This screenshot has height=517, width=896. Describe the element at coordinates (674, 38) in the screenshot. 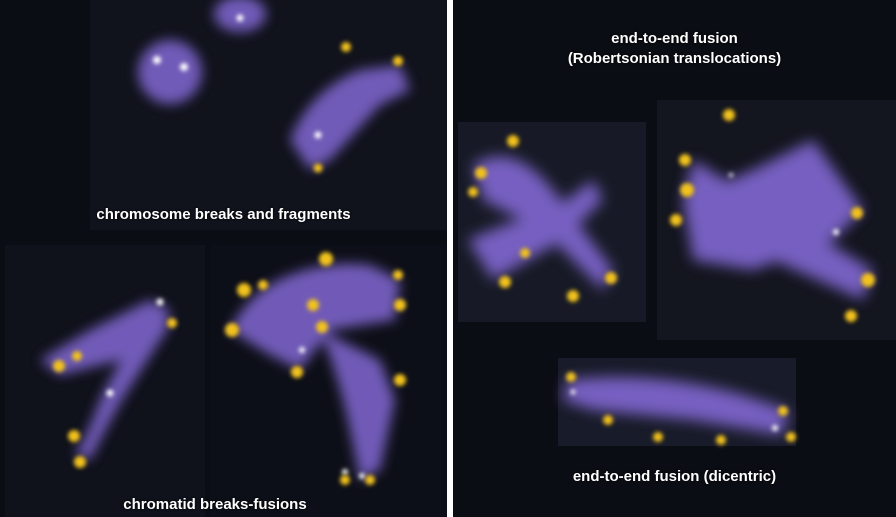

I see `caption-end-to-end-line1: end-to-end fusion` at that location.